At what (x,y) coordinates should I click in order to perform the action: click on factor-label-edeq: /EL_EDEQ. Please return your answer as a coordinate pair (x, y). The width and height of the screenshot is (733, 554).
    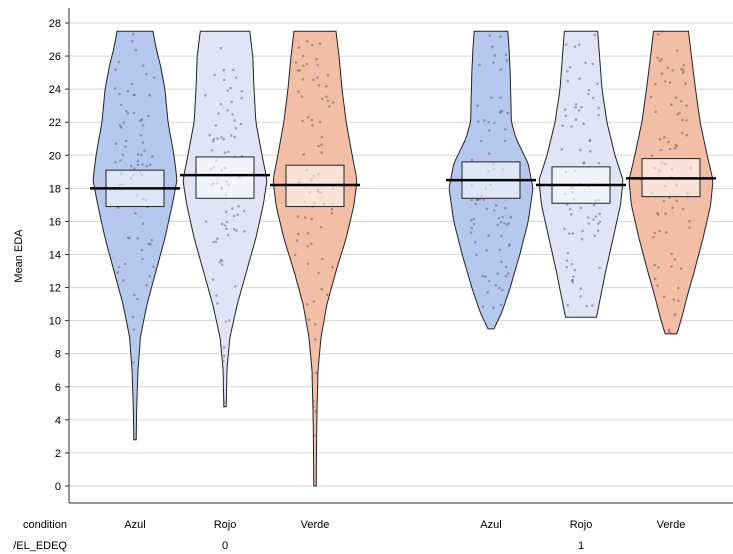
    Looking at the image, I should click on (40, 546).